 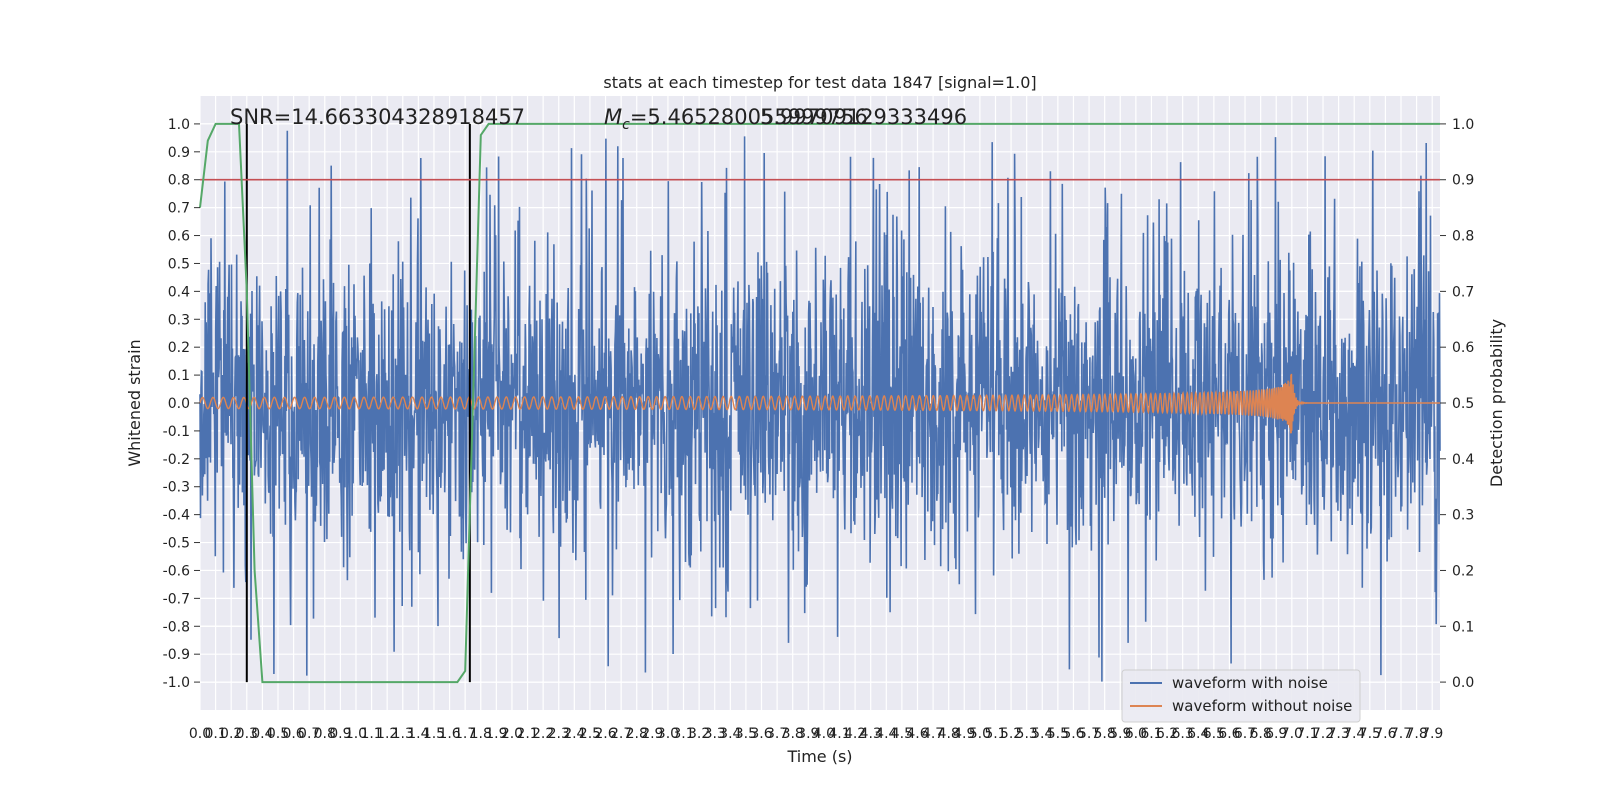 I want to click on legend-label-clean: waveform without noise, so click(x=1262, y=706).